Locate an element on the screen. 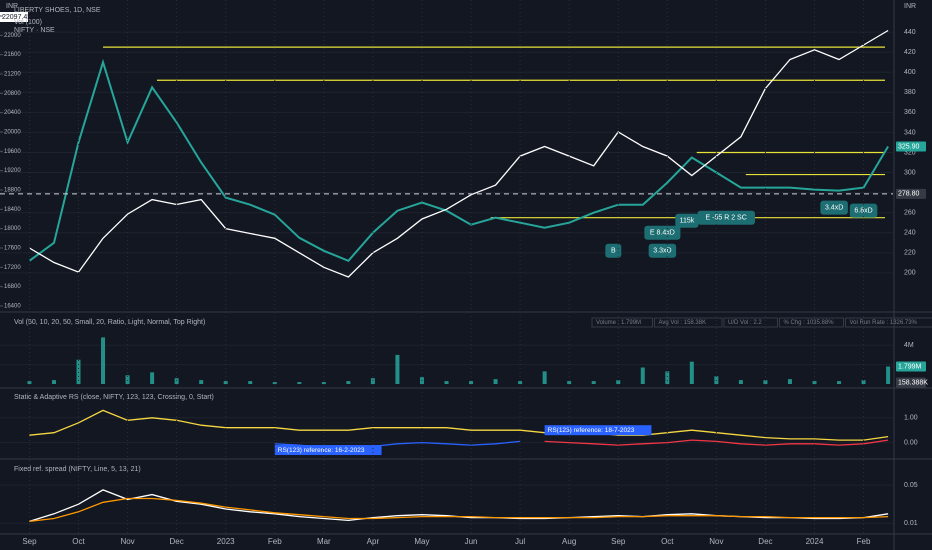  y2-tick-label: 17600 is located at coordinates (12, 249).